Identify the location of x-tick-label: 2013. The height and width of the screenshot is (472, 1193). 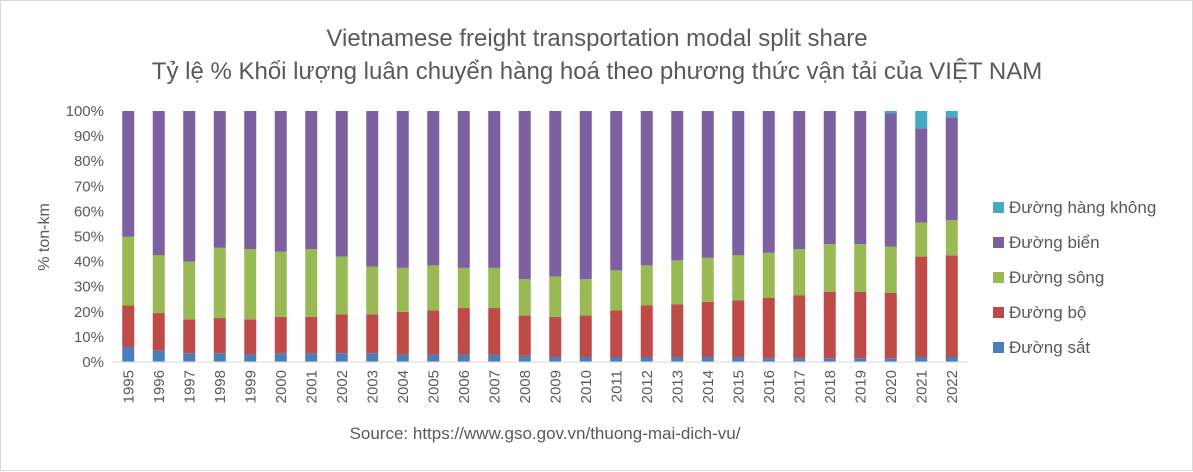
(677, 386).